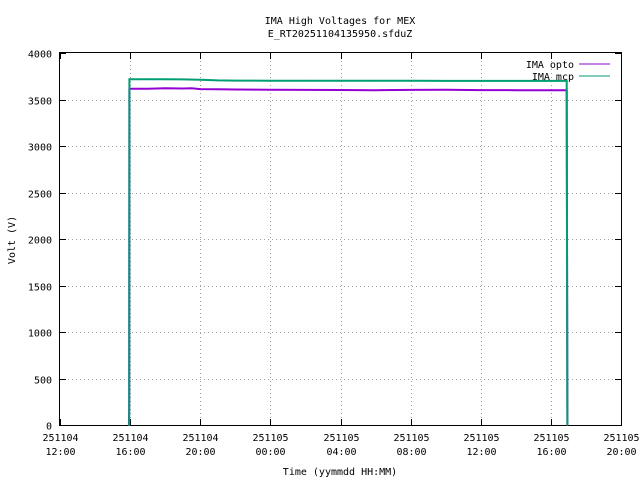  I want to click on legend-label: IMA mcp, so click(553, 77).